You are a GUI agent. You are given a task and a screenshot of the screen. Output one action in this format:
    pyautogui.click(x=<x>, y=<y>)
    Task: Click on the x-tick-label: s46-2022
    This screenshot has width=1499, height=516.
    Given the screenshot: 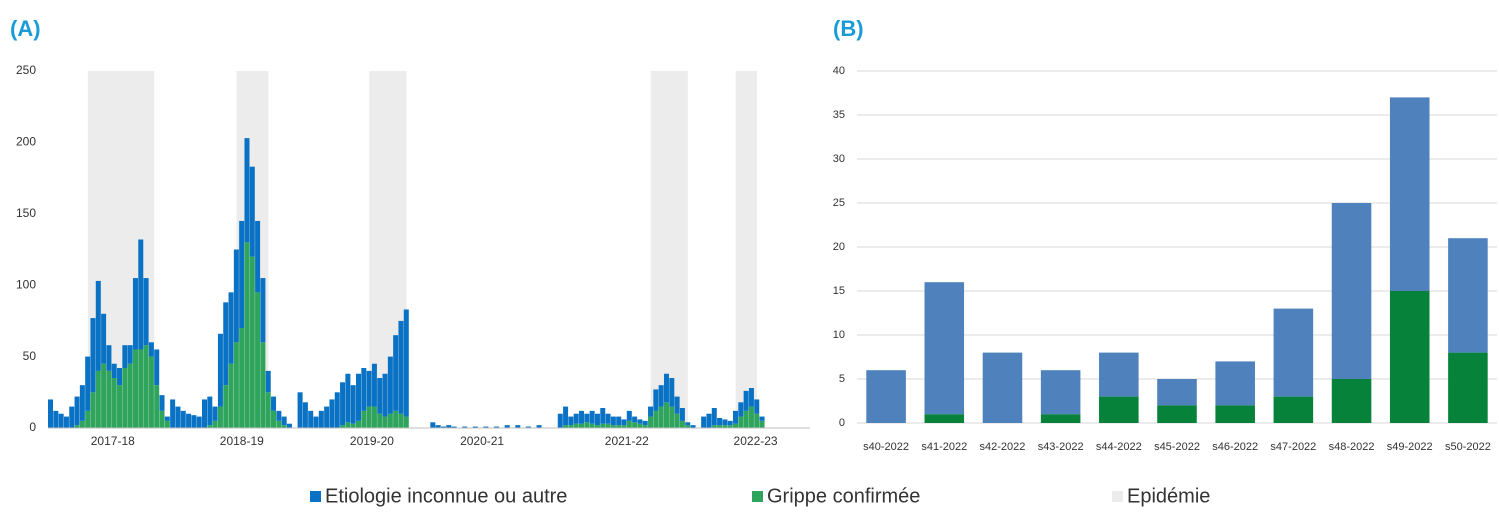 What is the action you would take?
    pyautogui.click(x=1235, y=447)
    